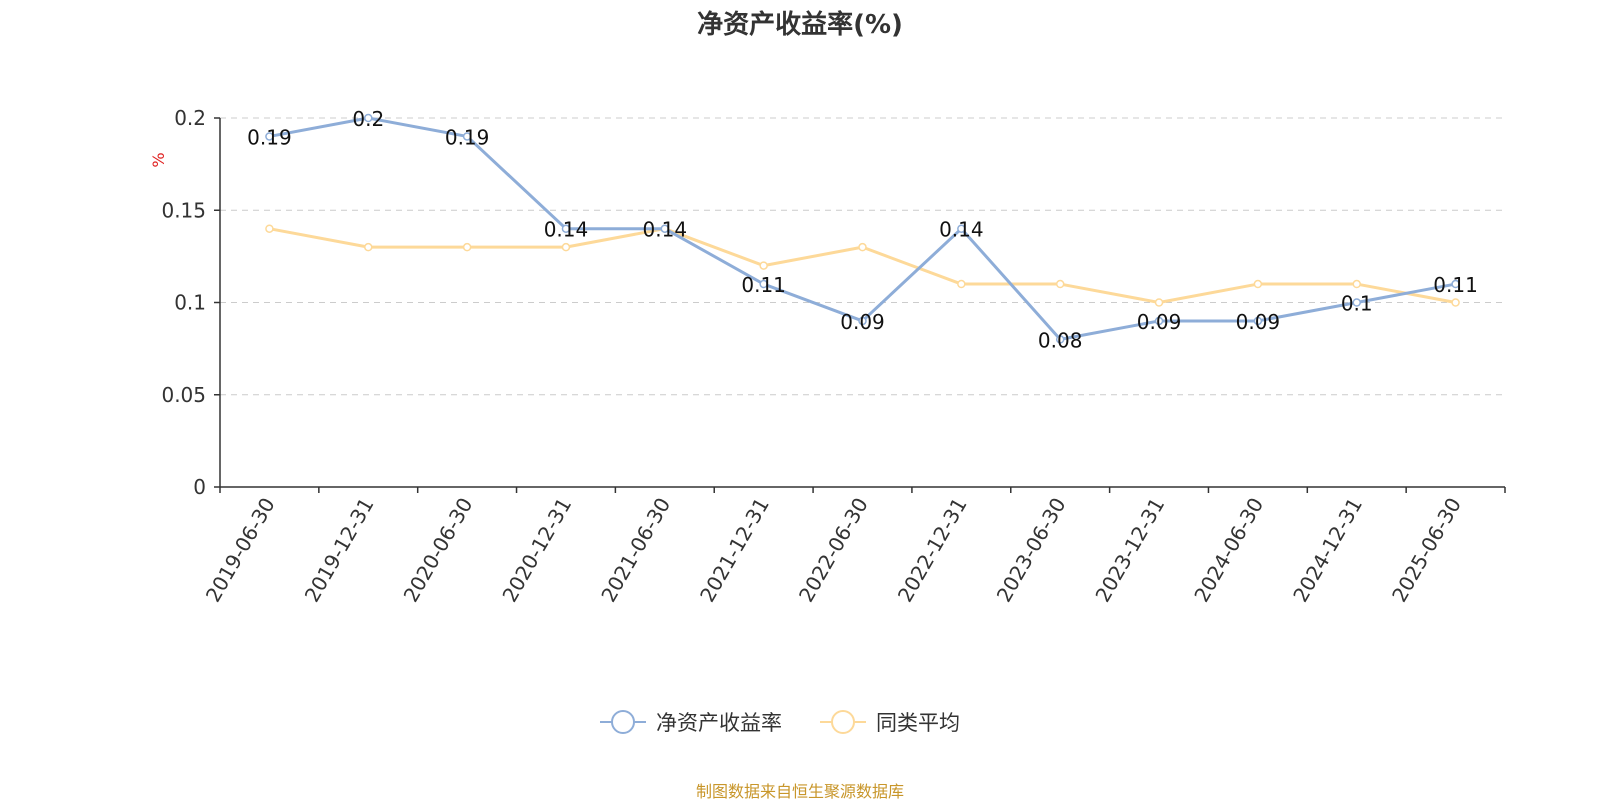 Image resolution: width=1600 pixels, height=802 pixels. Describe the element at coordinates (734, 550) in the screenshot. I see `x-tick-label: 2021-12-31` at that location.